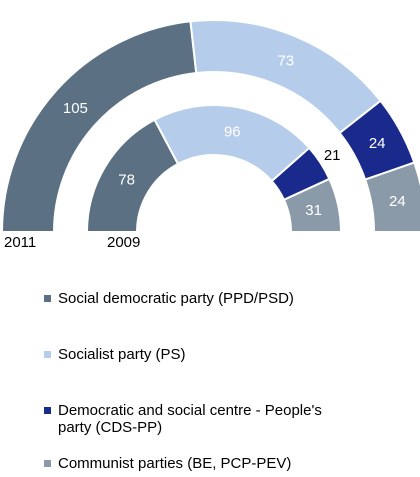  Describe the element at coordinates (232, 132) in the screenshot. I see `slice-label-2009-ps: 96` at that location.